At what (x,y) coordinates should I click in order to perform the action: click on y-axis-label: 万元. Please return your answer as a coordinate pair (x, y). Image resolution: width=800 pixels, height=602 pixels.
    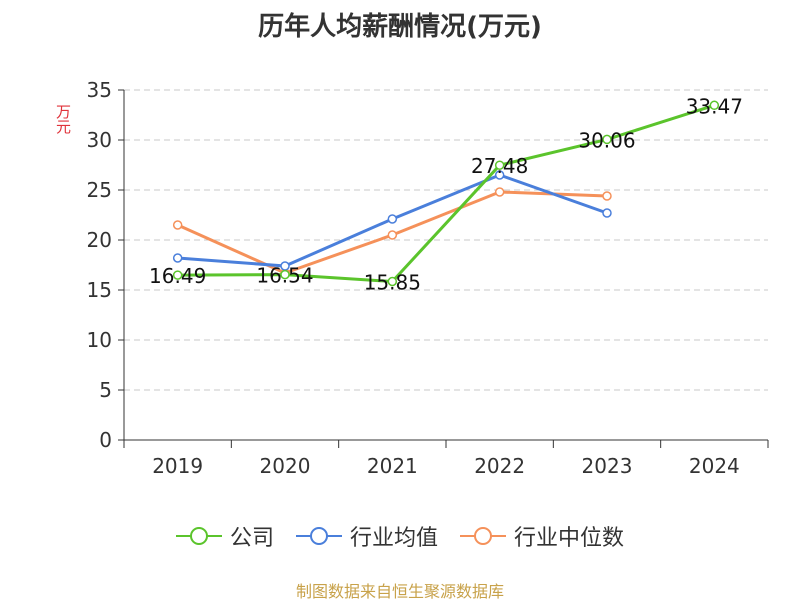
    Looking at the image, I should click on (63, 119).